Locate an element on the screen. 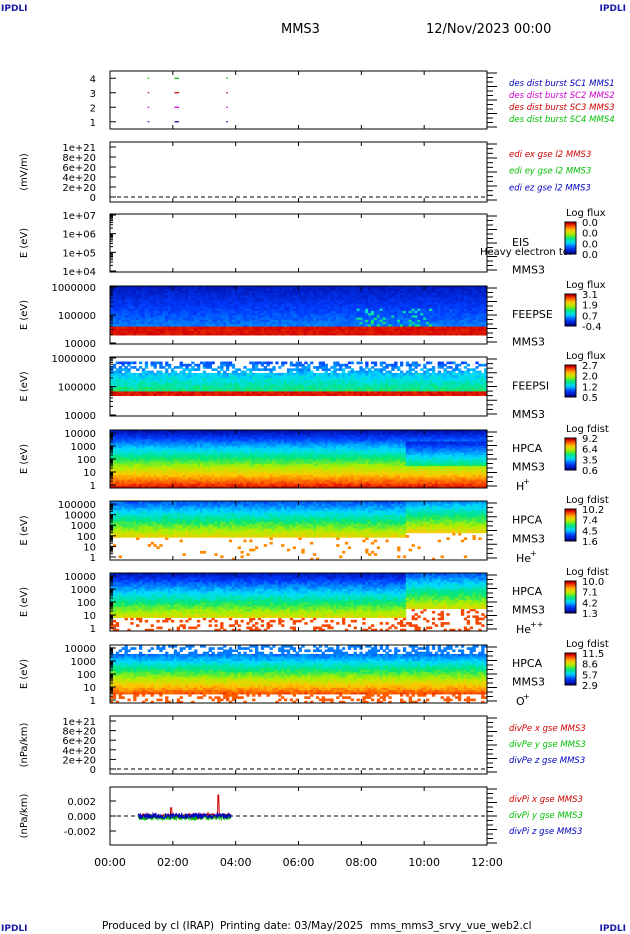  eis-panel-colorbar-cell is located at coordinates (570, 233).